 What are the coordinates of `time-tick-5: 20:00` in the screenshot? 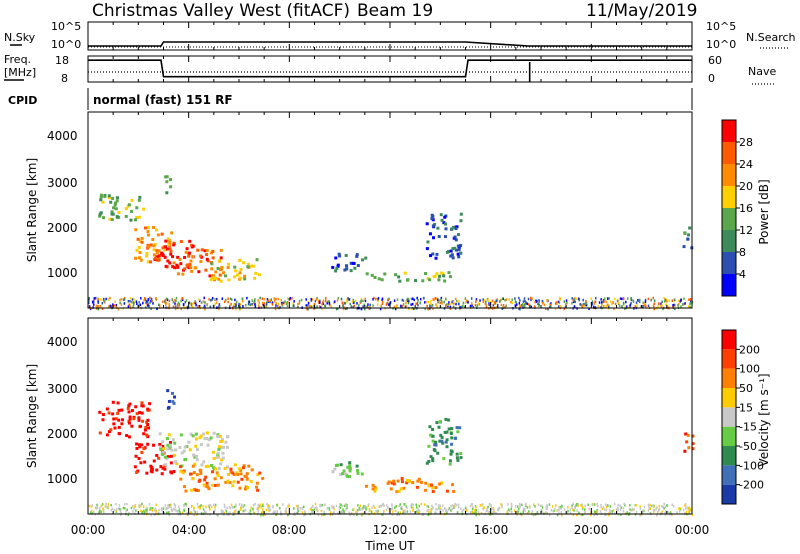 It's located at (591, 530).